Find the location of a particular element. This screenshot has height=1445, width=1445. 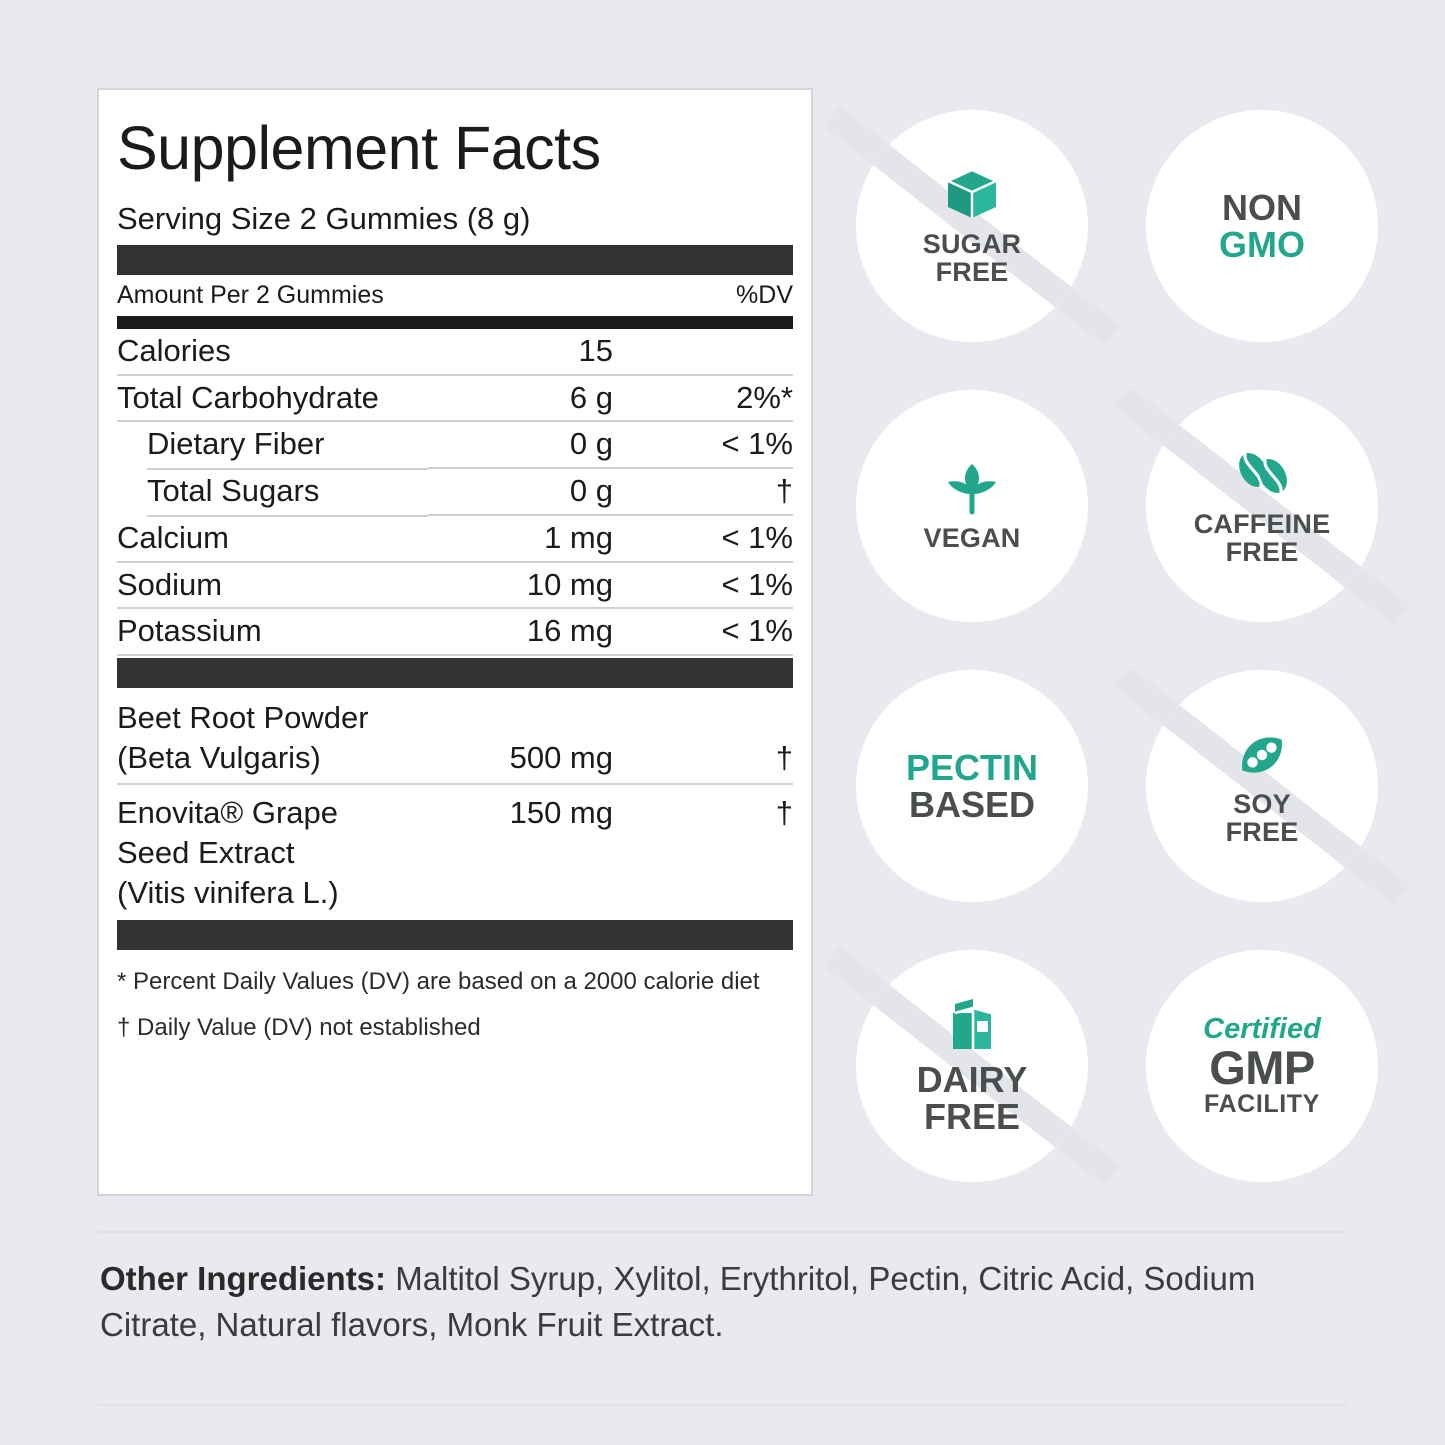

badge-sugar-free: SUGAR FREE is located at coordinates (972, 226).